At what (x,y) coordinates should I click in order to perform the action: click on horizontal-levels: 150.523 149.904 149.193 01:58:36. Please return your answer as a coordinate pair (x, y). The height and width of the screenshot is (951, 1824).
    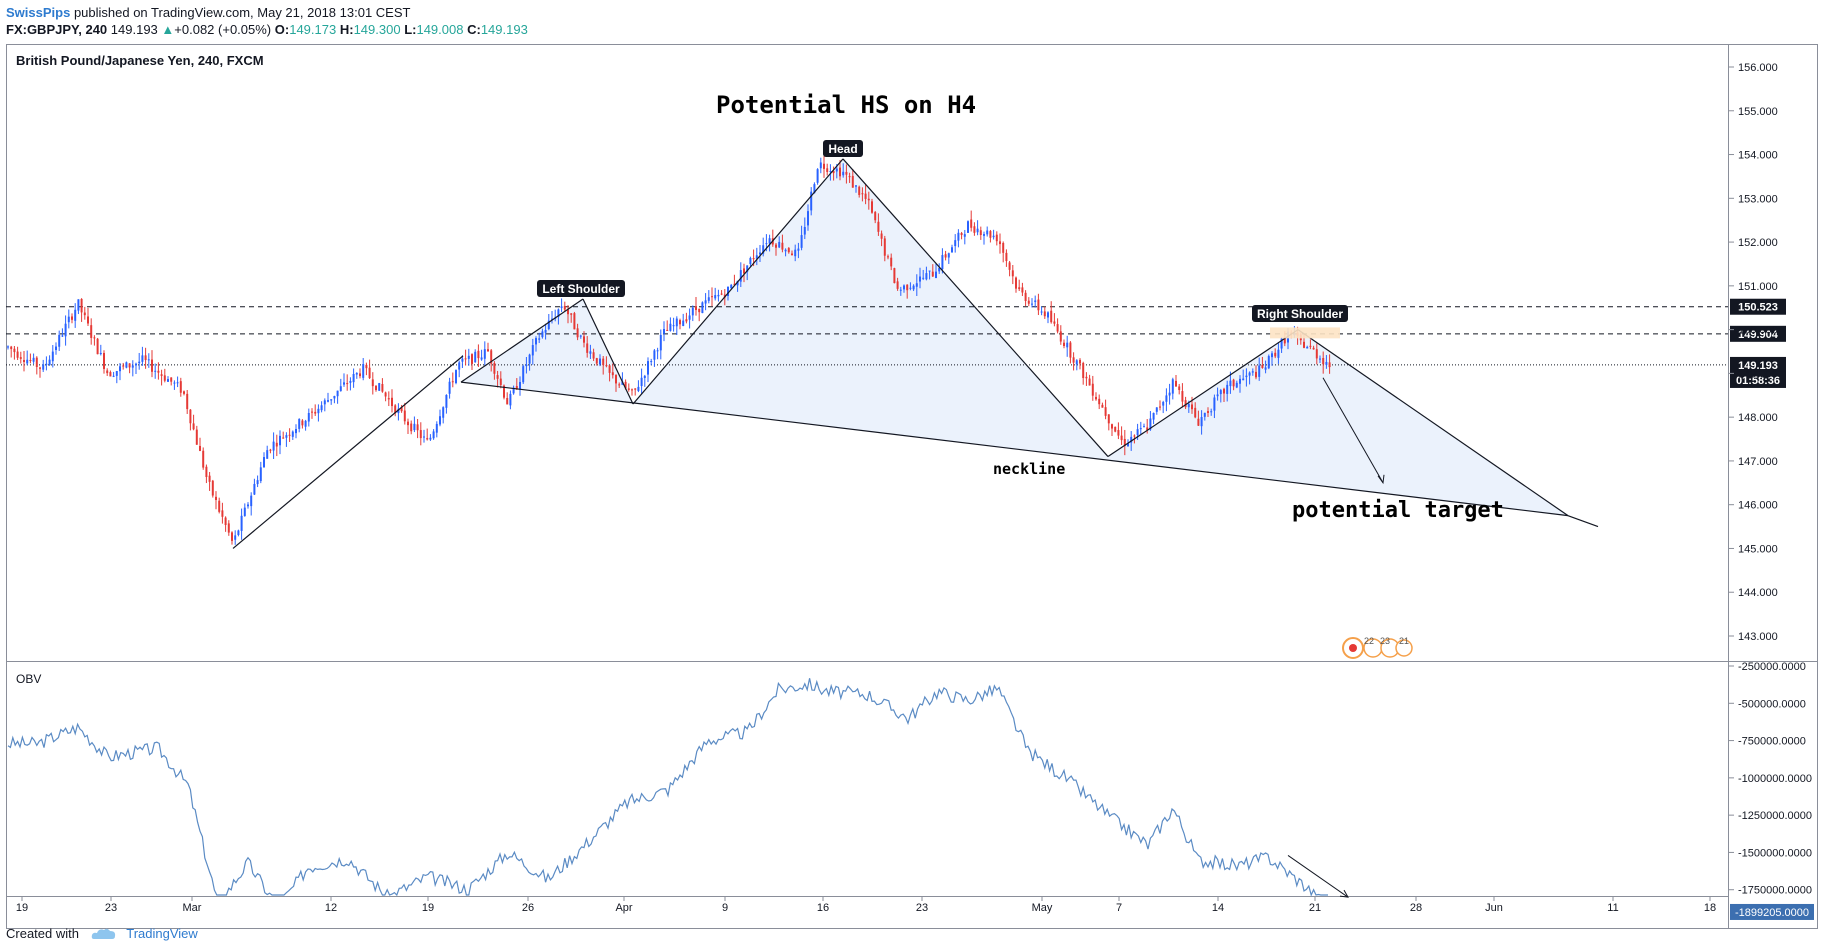
    Looking at the image, I should click on (896, 343).